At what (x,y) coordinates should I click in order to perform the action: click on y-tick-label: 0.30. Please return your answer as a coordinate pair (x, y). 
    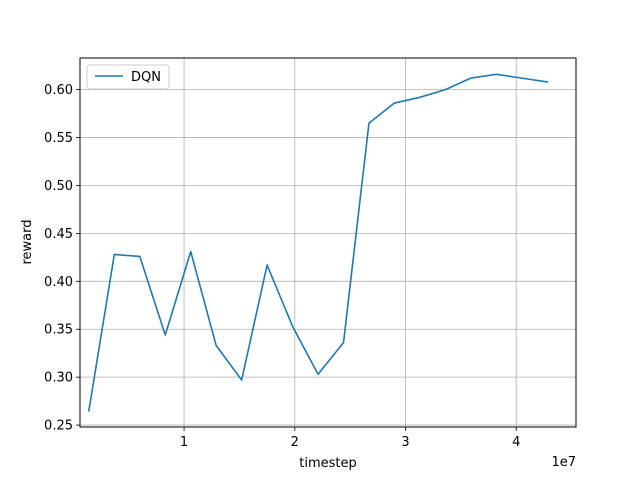
    Looking at the image, I should click on (58, 378).